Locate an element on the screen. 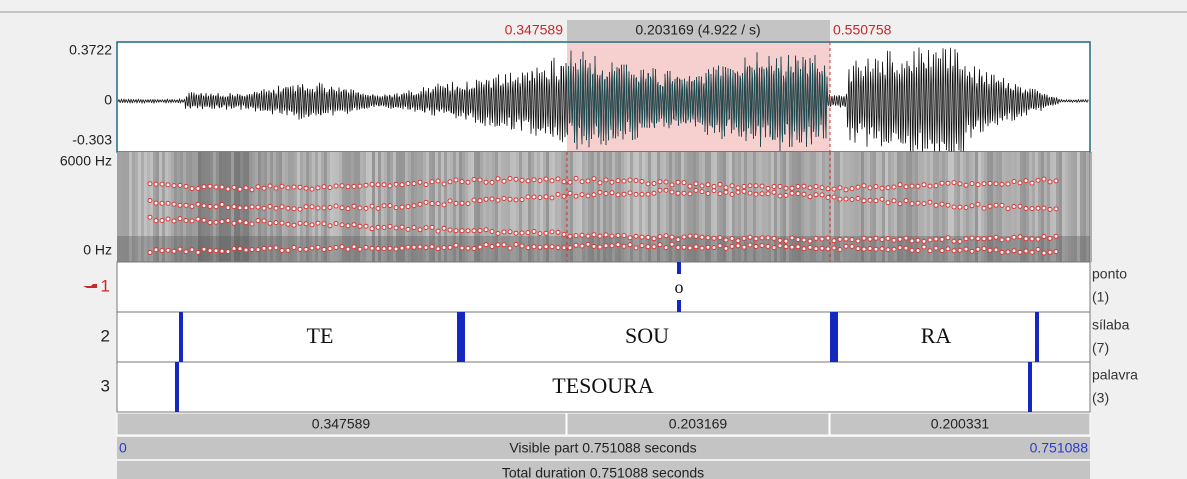 This screenshot has height=479, width=1187. point-label: o is located at coordinates (679, 287).